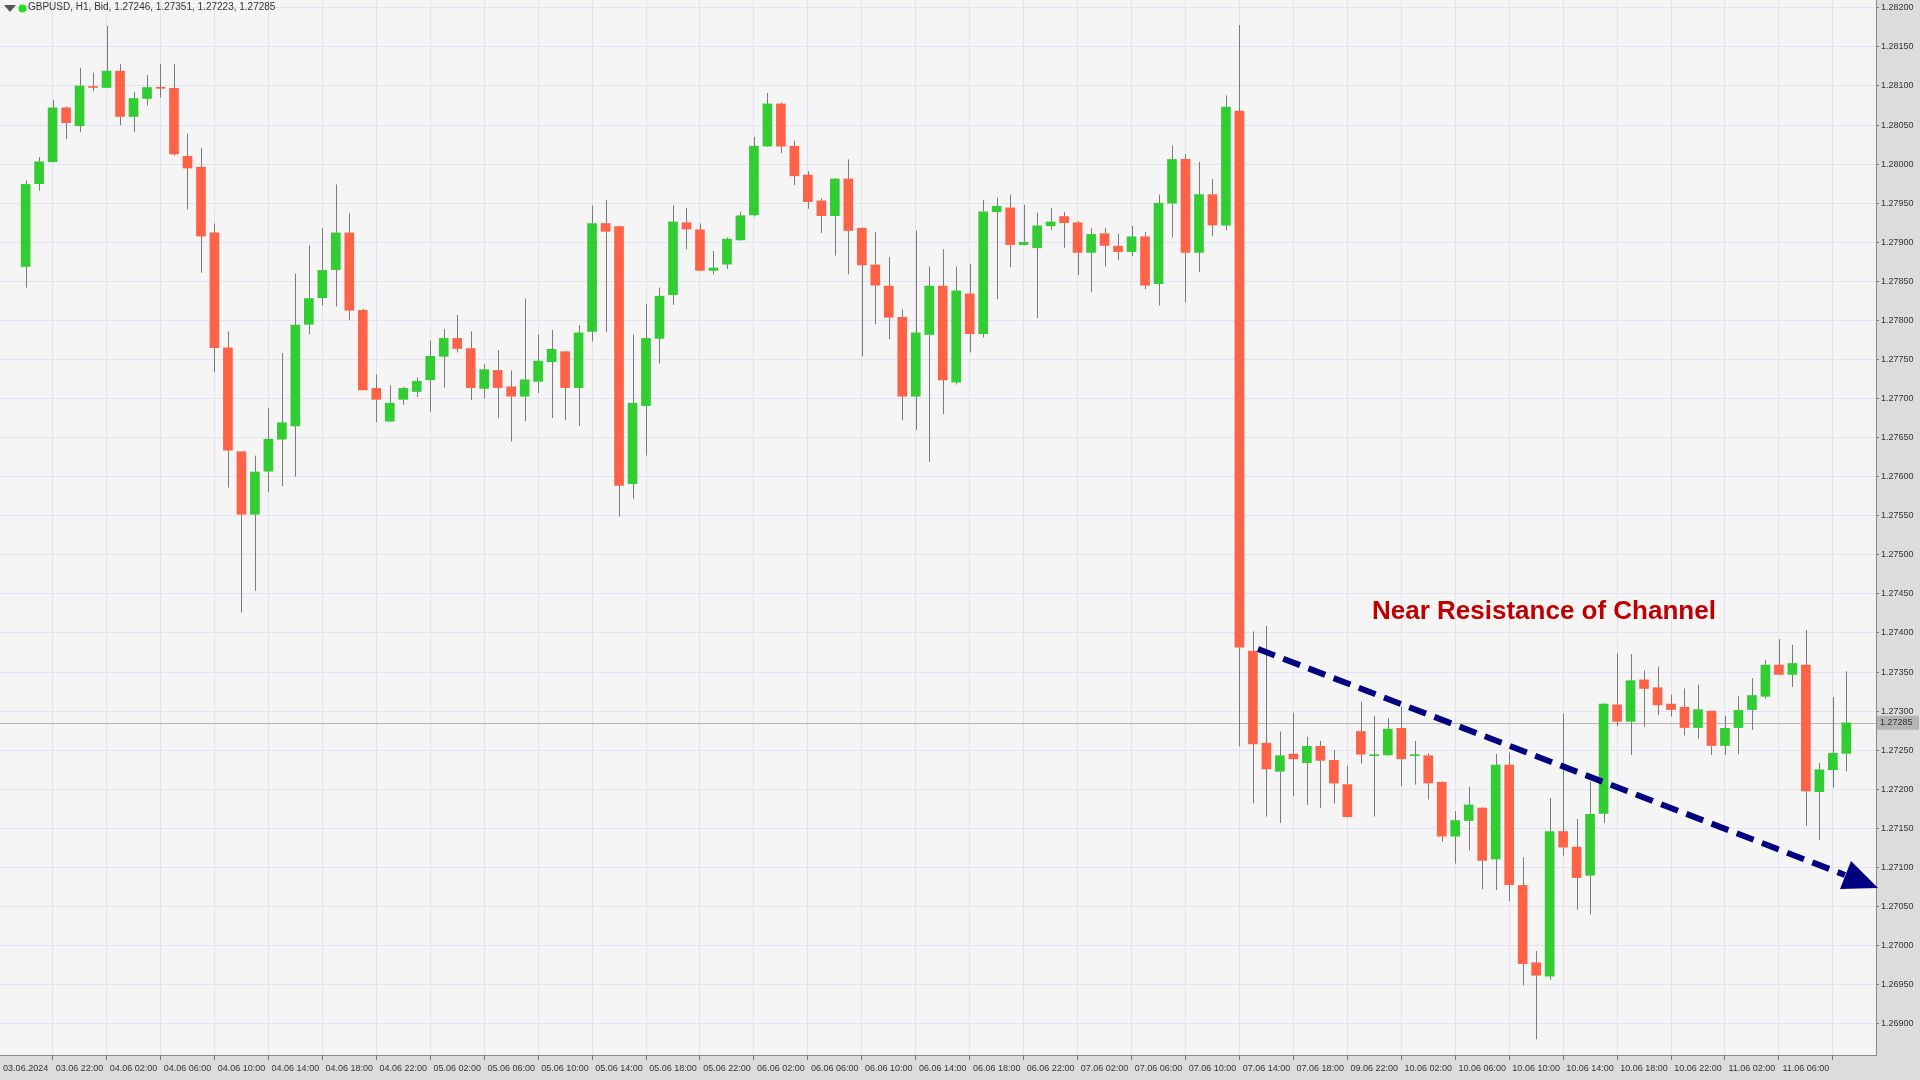  What do you see at coordinates (295, 1067) in the screenshot?
I see `x-tick-label: 04.06 14:00` at bounding box center [295, 1067].